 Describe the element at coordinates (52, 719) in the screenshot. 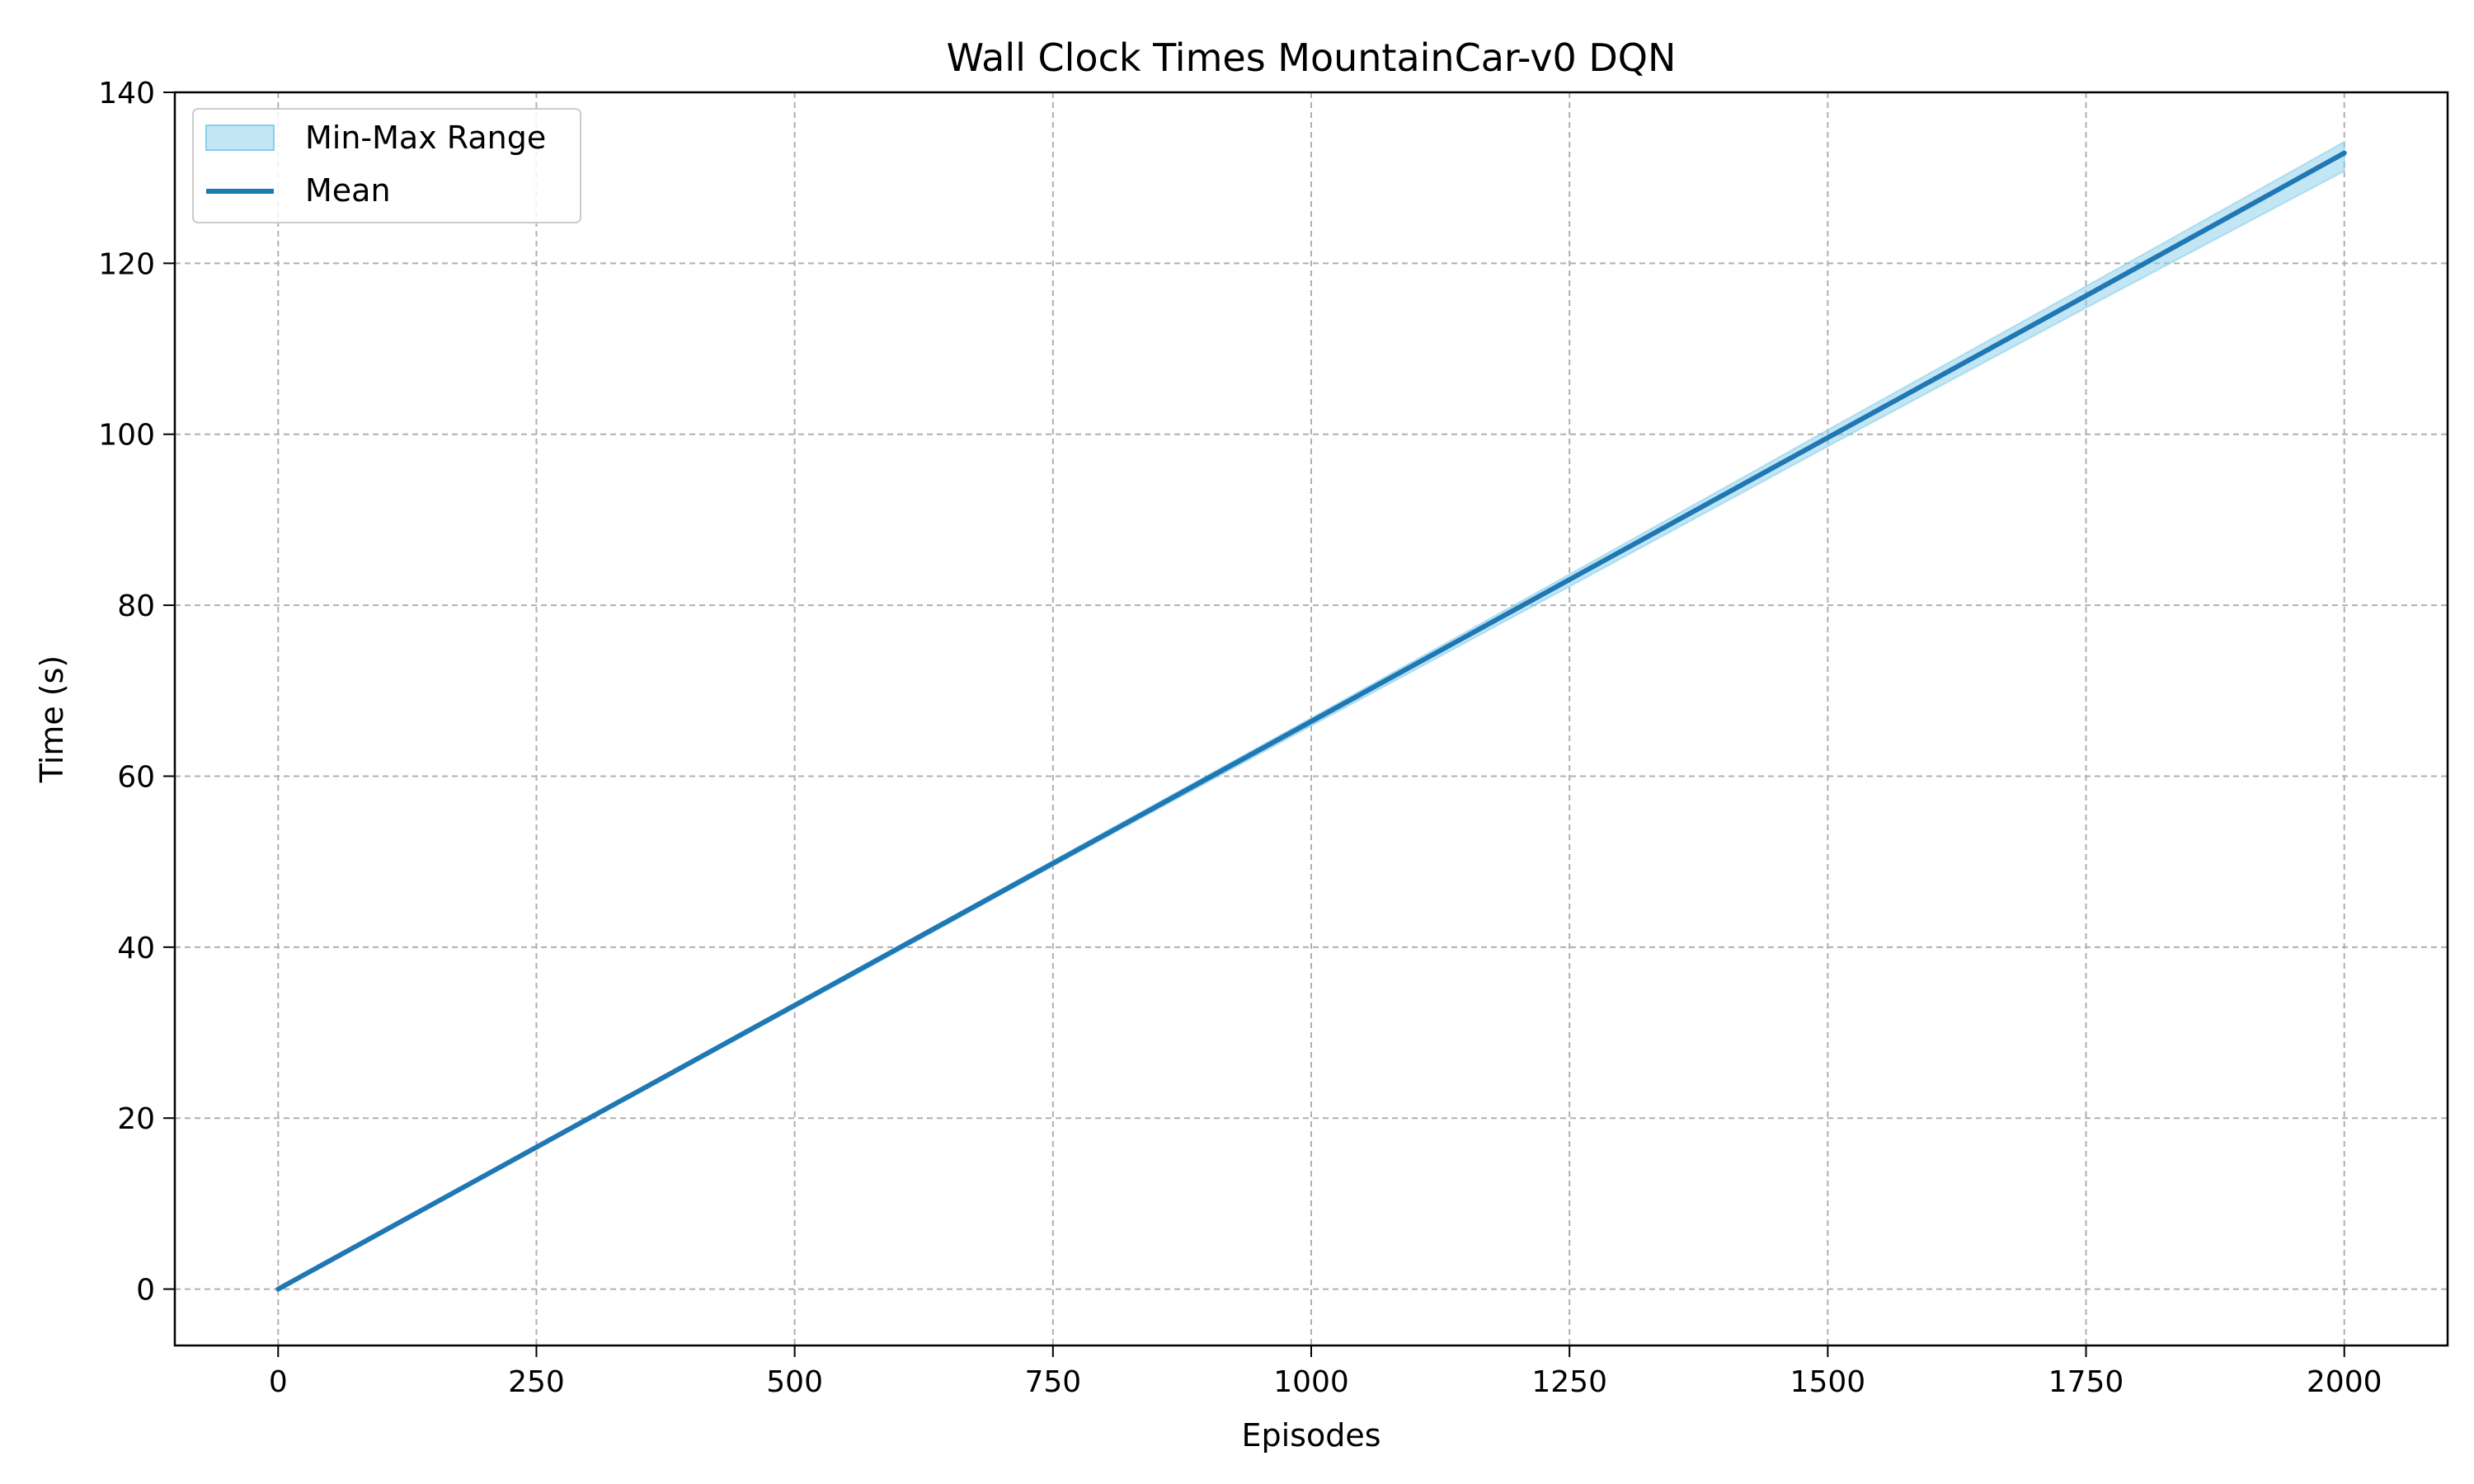

I see `y-axis-label: Time (s)` at that location.